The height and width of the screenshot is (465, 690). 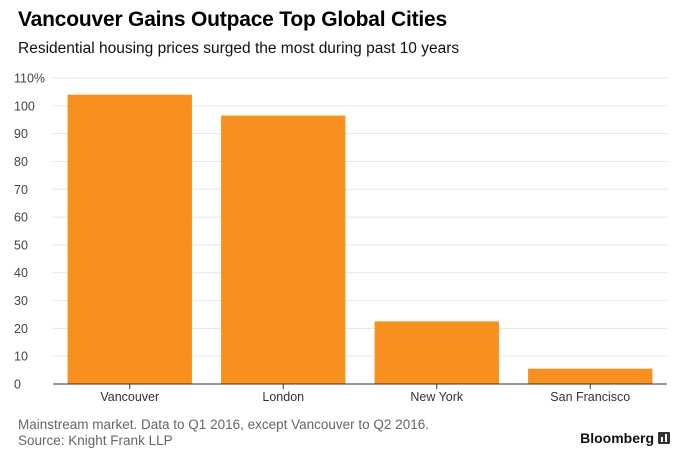 I want to click on y-tick-label: 10, so click(x=21, y=357).